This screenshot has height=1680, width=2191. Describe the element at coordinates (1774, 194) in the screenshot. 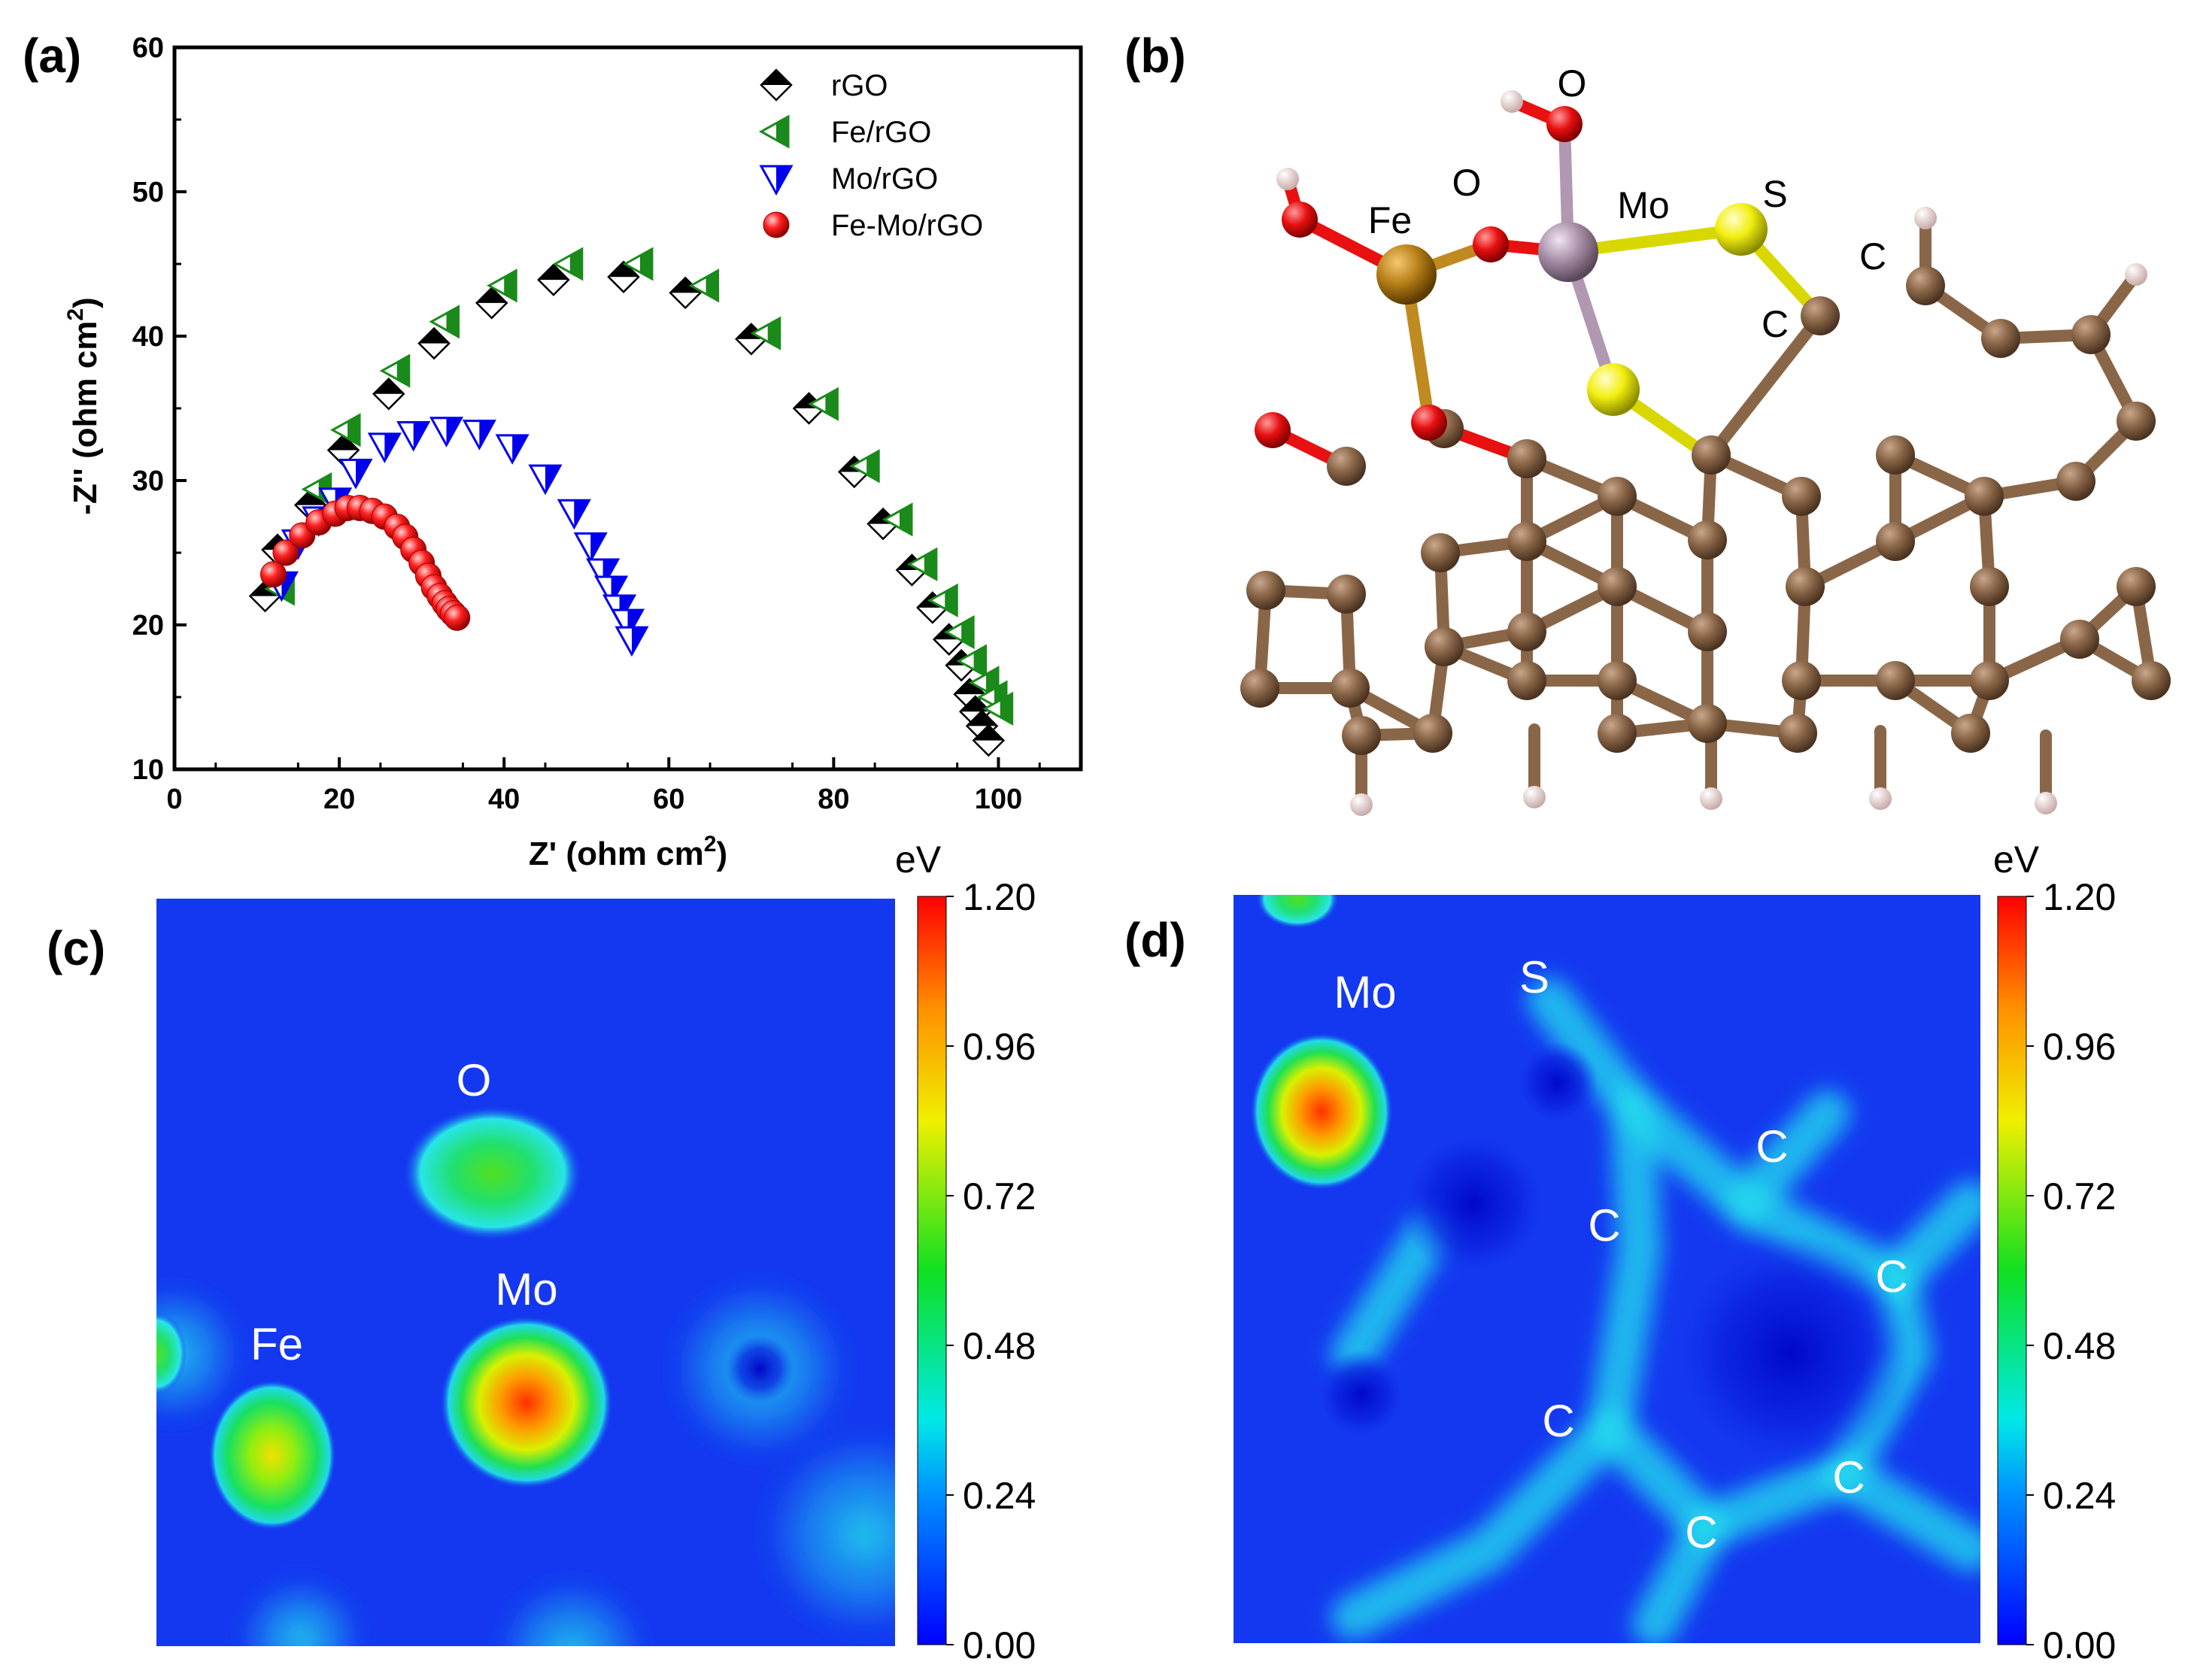

I see `atom-label-s: S` at that location.